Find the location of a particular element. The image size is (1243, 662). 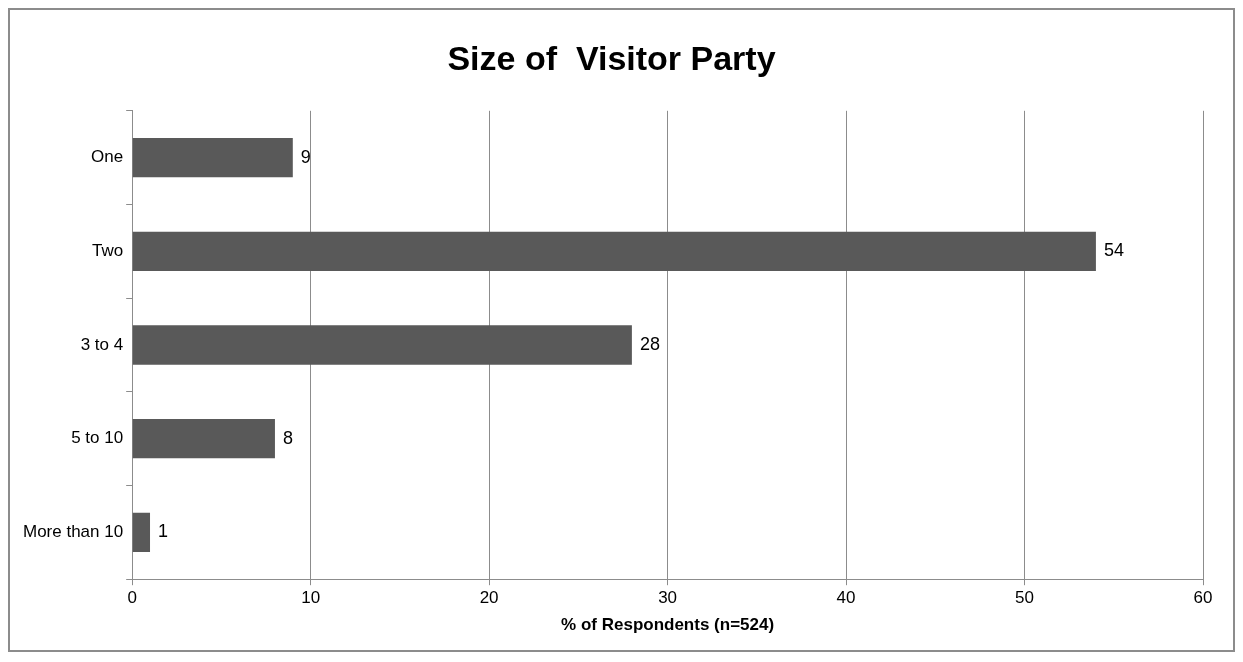

data-label: 54 is located at coordinates (1113, 250).